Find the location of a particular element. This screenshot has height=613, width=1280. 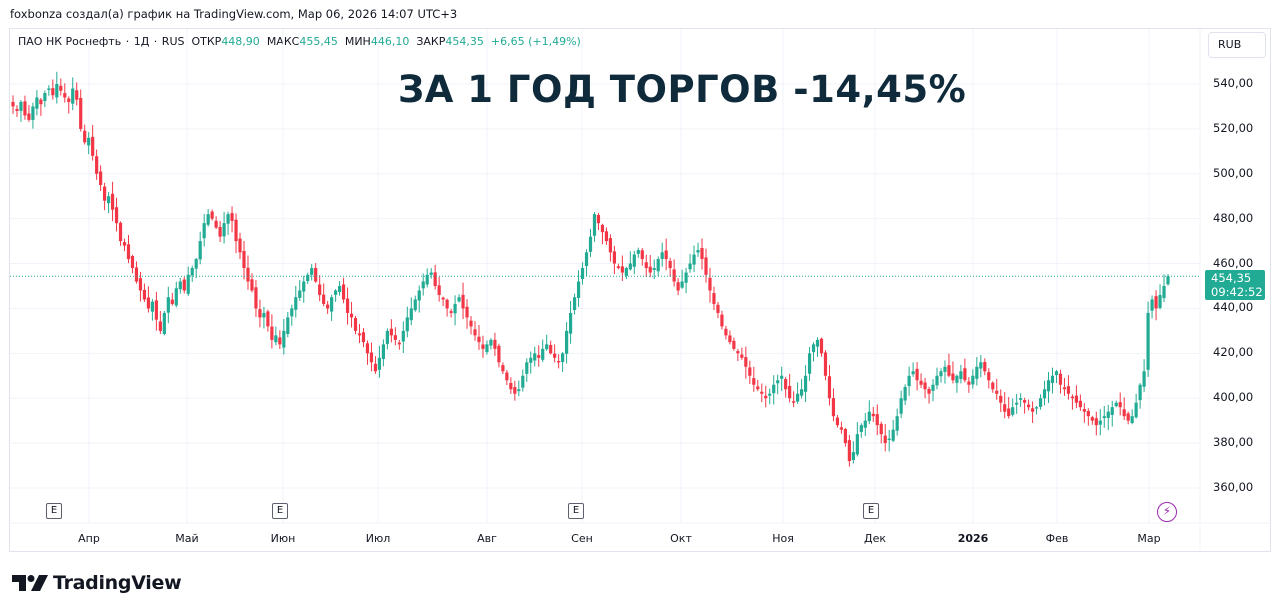

low-label: МИН is located at coordinates (357, 41).